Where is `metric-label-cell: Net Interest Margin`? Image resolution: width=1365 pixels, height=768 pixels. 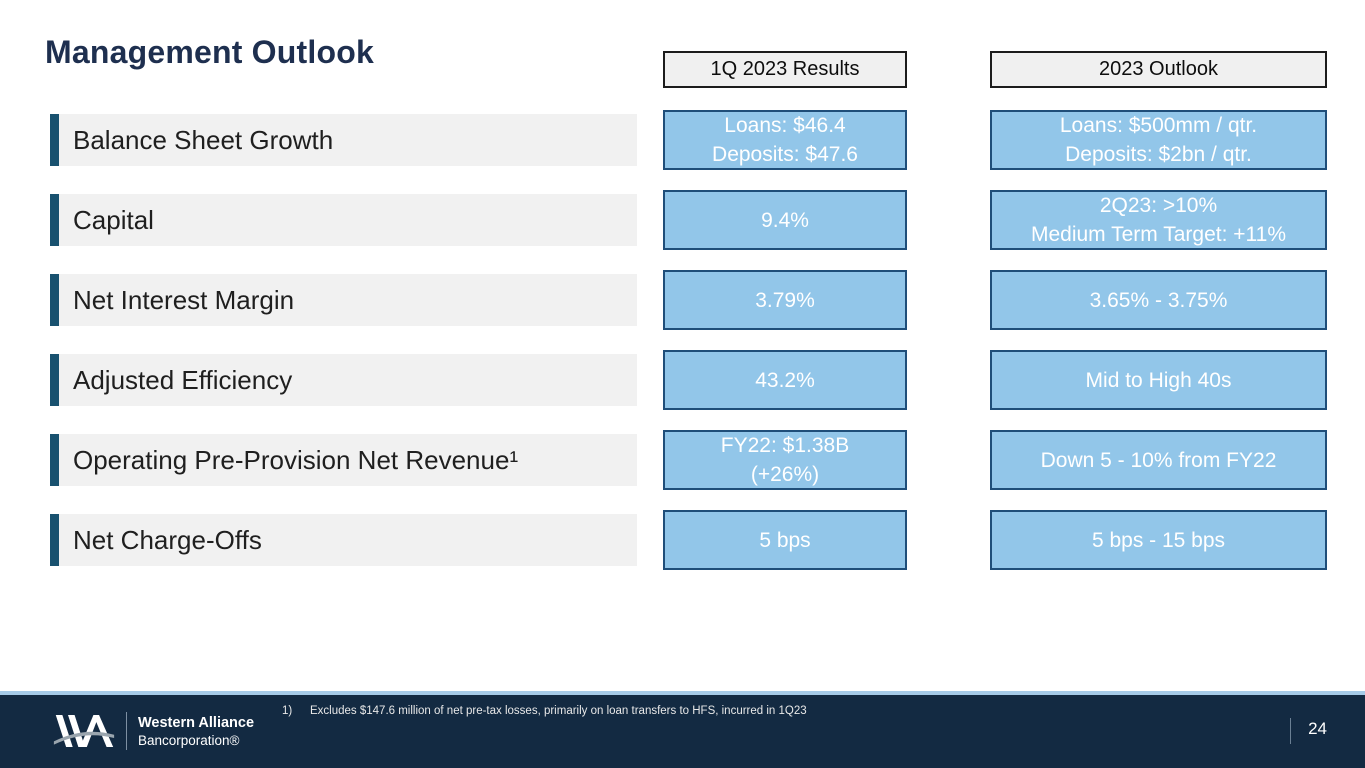 metric-label-cell: Net Interest Margin is located at coordinates (343, 300).